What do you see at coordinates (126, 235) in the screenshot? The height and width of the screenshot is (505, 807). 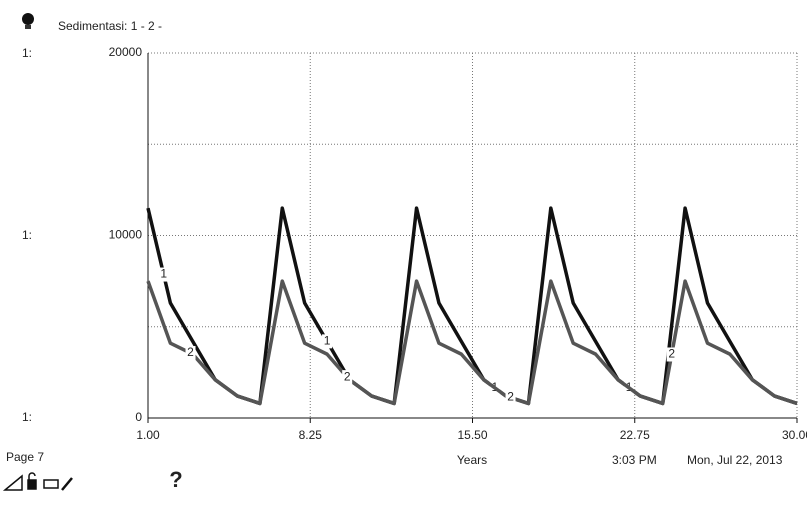 I see `y-tick-label: 10000` at bounding box center [126, 235].